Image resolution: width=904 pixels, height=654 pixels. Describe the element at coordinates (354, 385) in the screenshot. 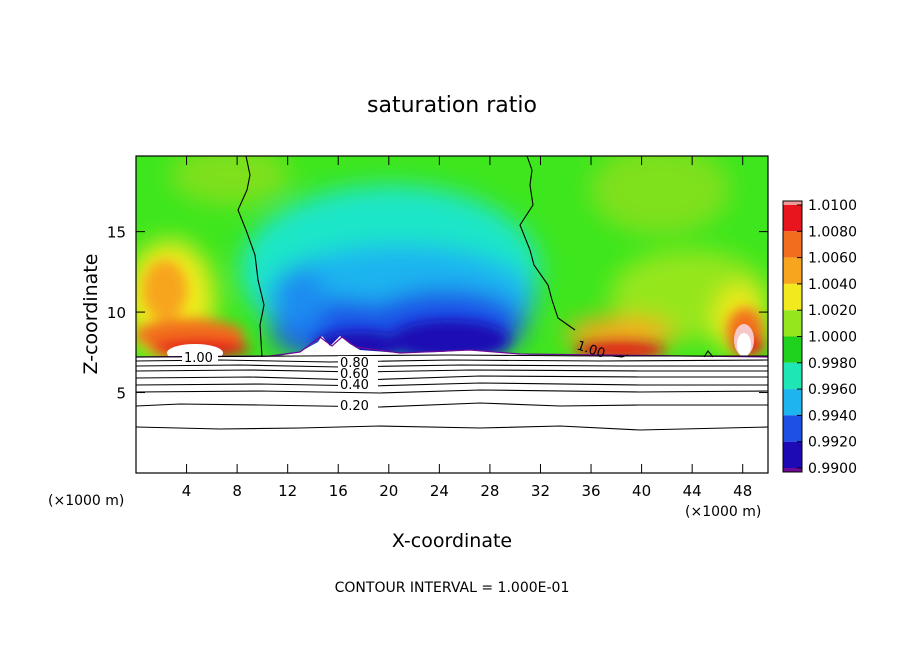

I see `contour-label-0-40: 0.40` at that location.